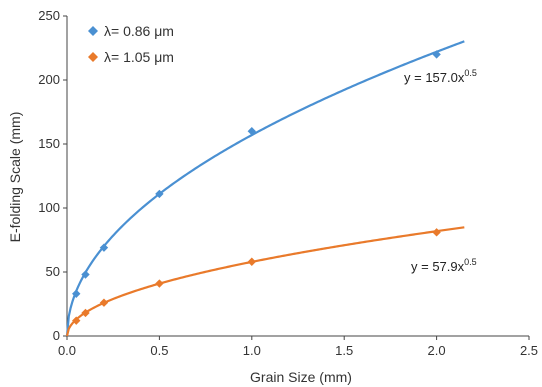 The image size is (542, 387). Describe the element at coordinates (49, 15) in the screenshot. I see `y-tick-label: 250` at that location.